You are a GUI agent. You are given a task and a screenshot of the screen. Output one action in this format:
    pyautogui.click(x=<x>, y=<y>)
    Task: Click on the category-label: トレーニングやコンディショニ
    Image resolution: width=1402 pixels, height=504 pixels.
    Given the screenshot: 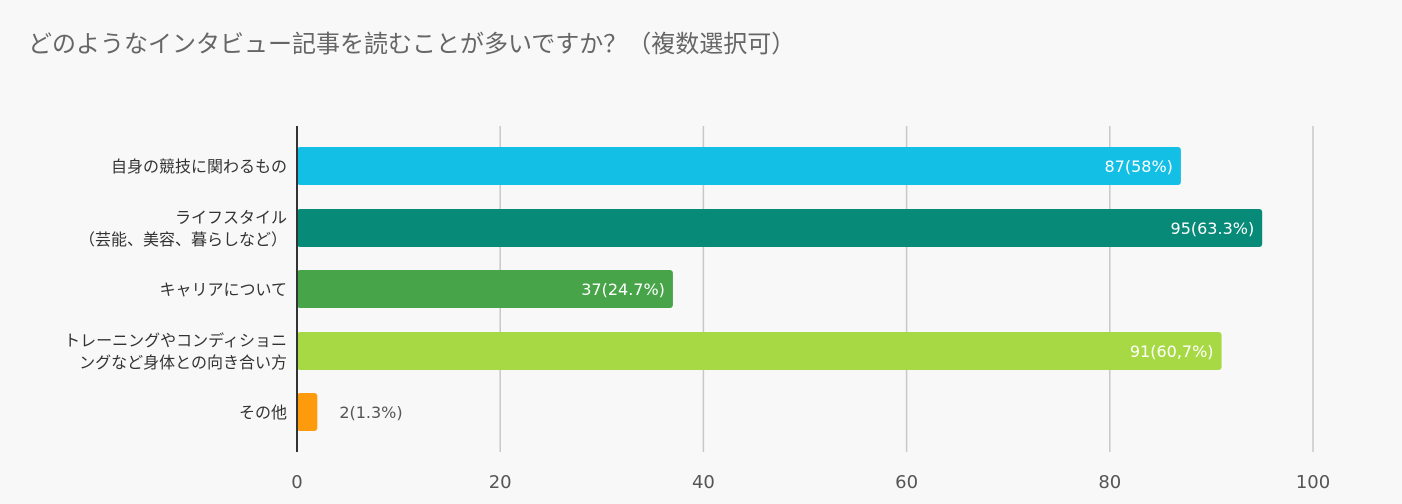 What is the action you would take?
    pyautogui.click(x=175, y=340)
    